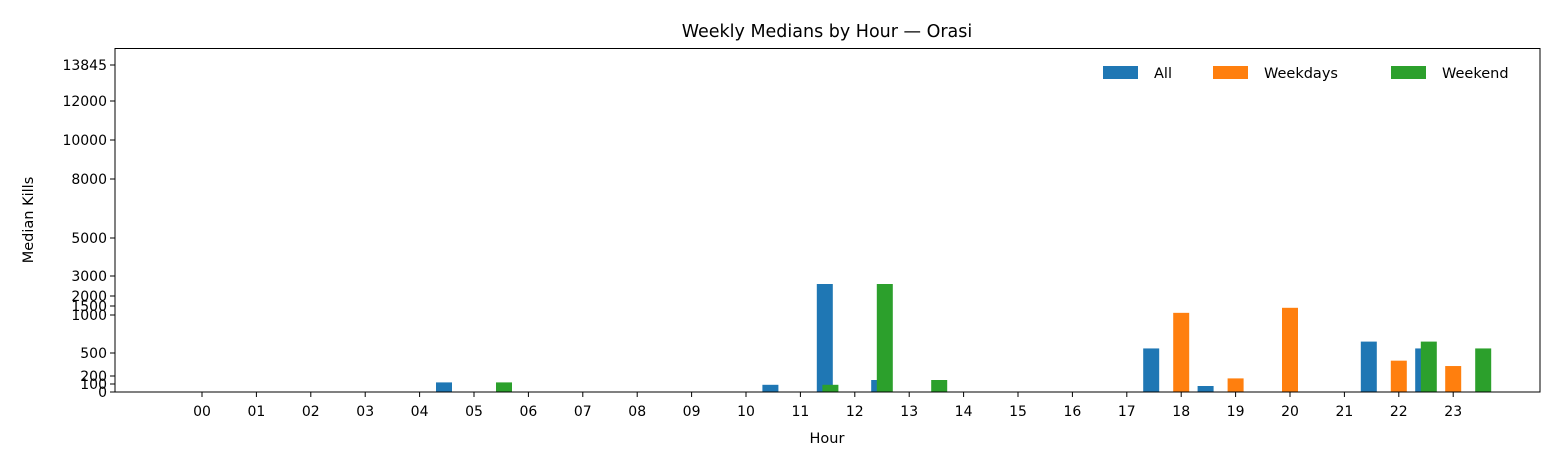 The width and height of the screenshot is (1560, 468). Describe the element at coordinates (84, 102) in the screenshot. I see `y-tick-label: 12000` at that location.